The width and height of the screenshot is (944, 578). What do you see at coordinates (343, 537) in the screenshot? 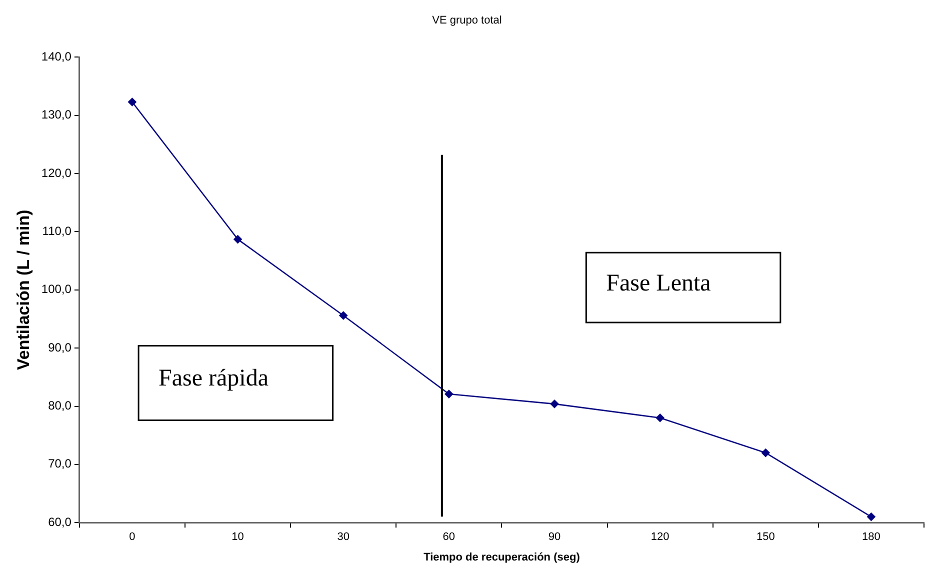
I see `x-tick-label: 30` at bounding box center [343, 537].